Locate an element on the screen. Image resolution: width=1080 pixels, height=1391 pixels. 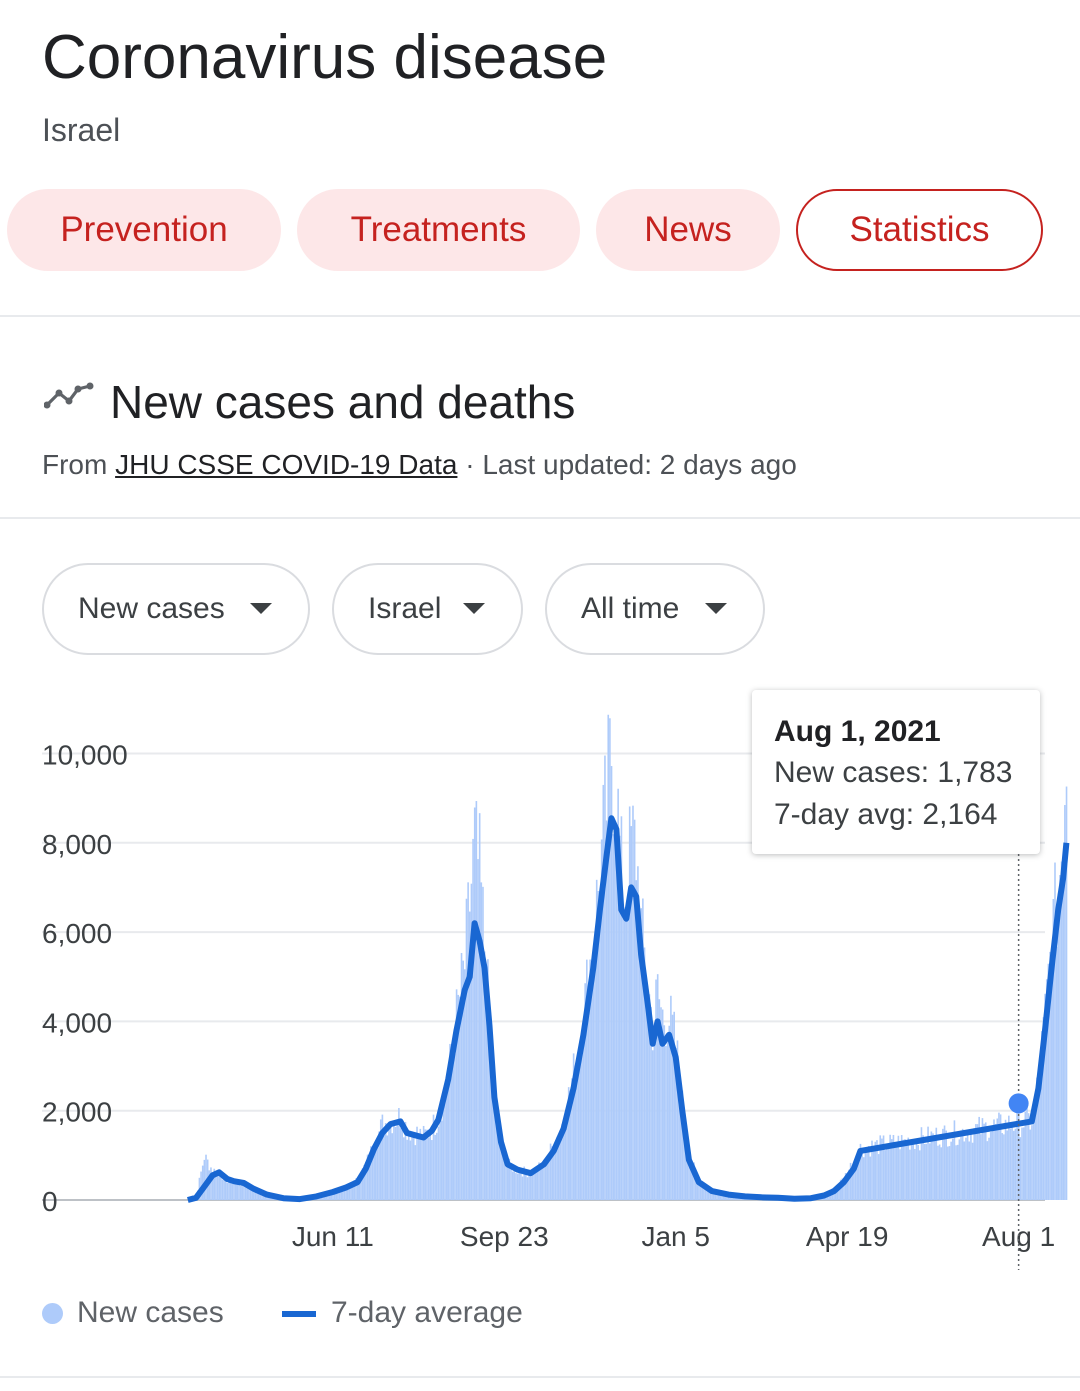
x-tick-label: Apr 19 is located at coordinates (847, 1236).